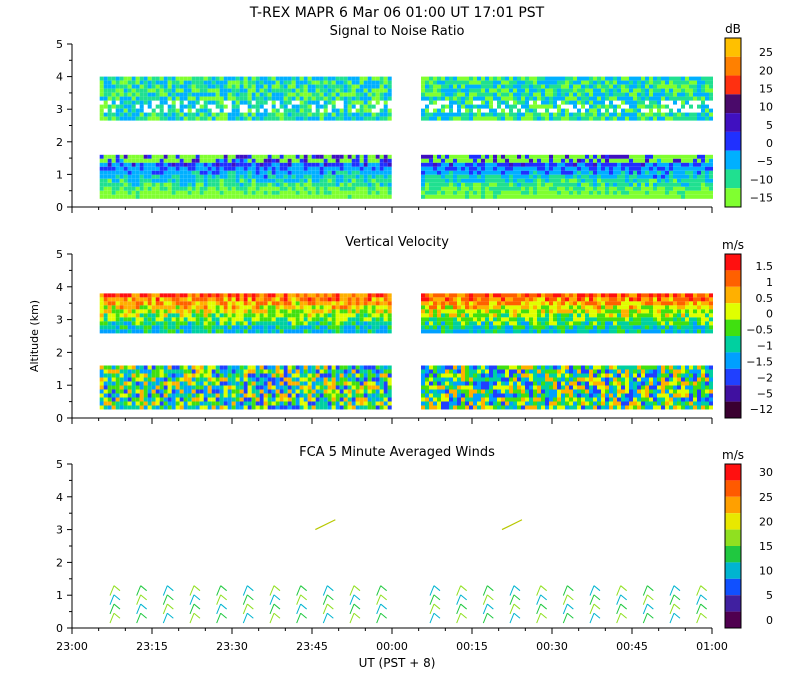  What do you see at coordinates (59, 77) in the screenshot?
I see `y-tick-label: 4` at bounding box center [59, 77].